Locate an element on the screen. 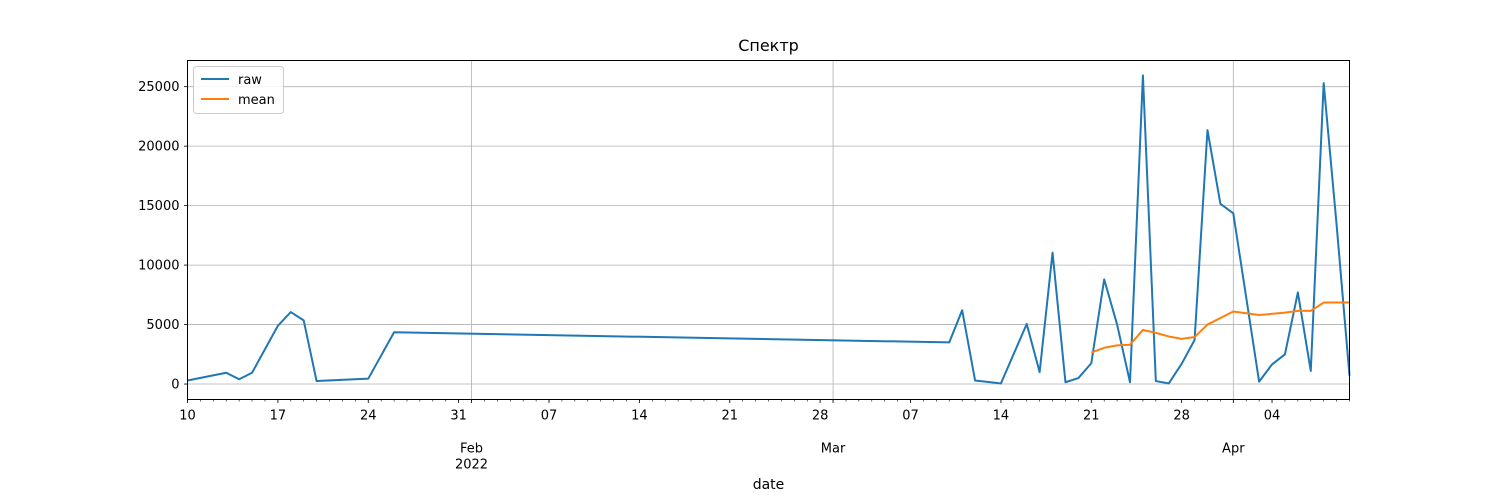  x-axis-label: date is located at coordinates (769, 485).